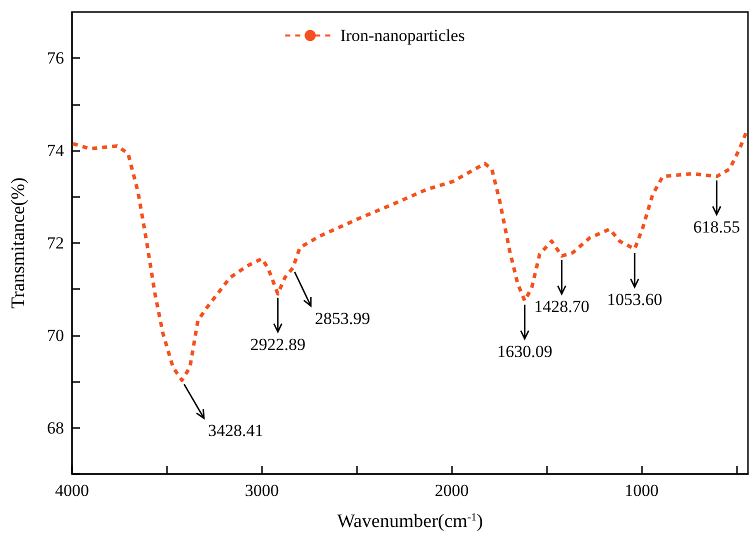  I want to click on x-tick-label: 4000, so click(72, 490).